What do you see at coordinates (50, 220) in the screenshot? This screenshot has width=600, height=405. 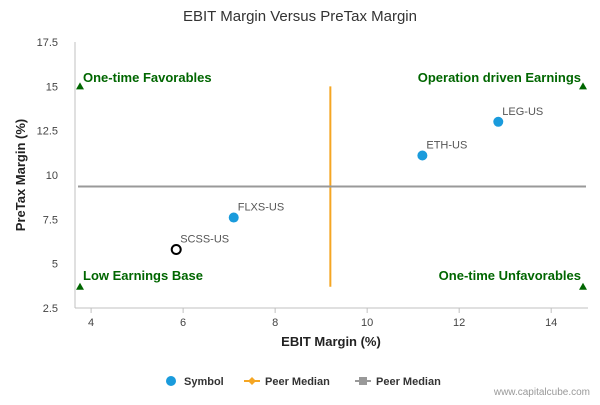 I see `y-tick-label: 7.5` at bounding box center [50, 220].